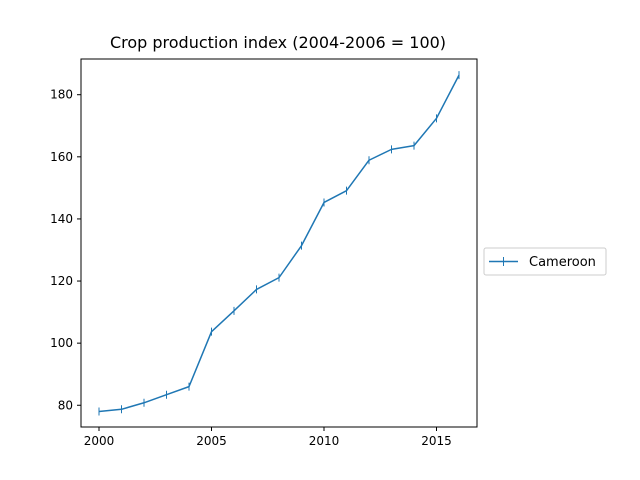 Image resolution: width=640 pixels, height=480 pixels. I want to click on y-axis: 80 100 120 140 160 180, so click(65, 250).